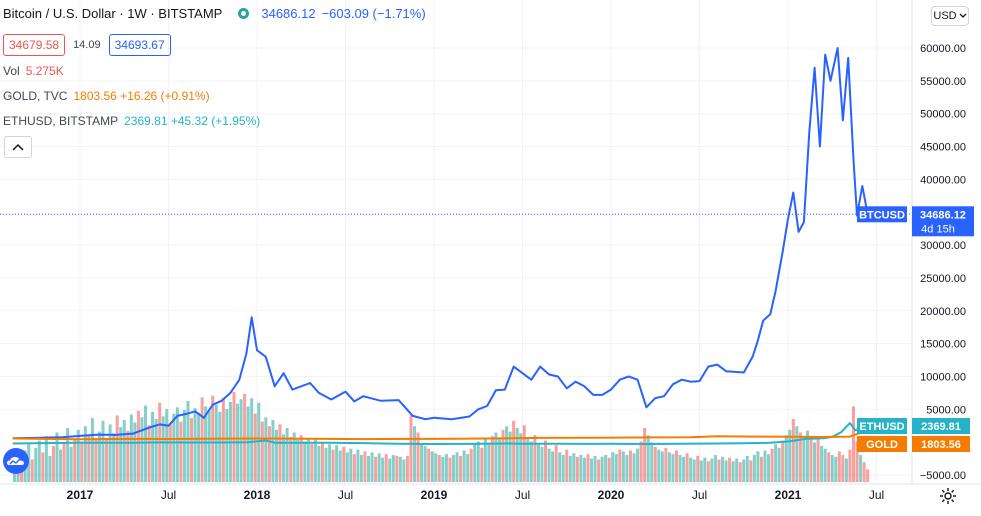 This screenshot has height=516, width=981. Describe the element at coordinates (288, 13) in the screenshot. I see `last-price: 34686.12` at that location.